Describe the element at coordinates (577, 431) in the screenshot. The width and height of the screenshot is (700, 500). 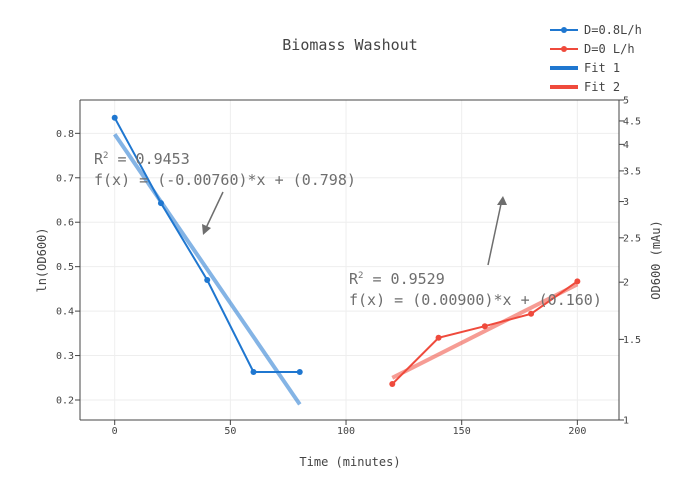
I see `x-tick-label-4: 200` at that location.